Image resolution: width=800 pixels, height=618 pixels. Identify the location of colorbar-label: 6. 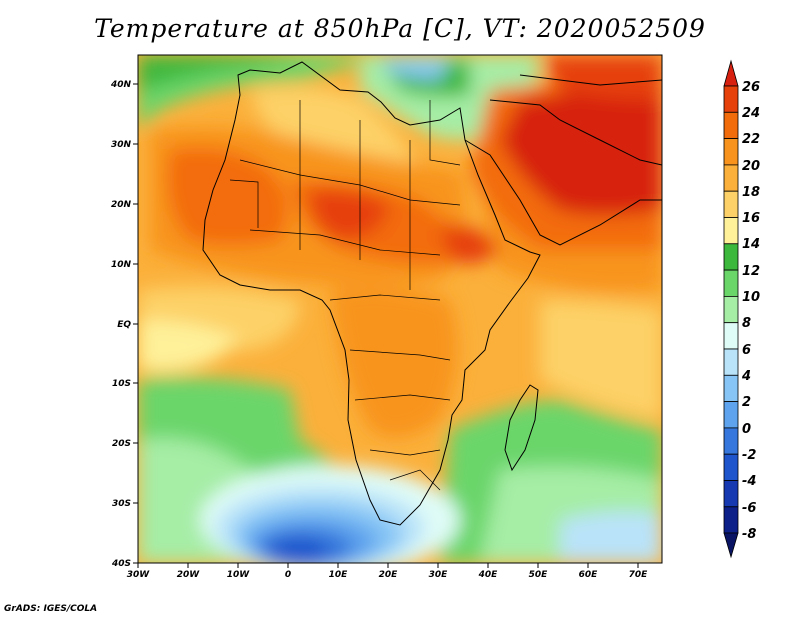
(746, 350).